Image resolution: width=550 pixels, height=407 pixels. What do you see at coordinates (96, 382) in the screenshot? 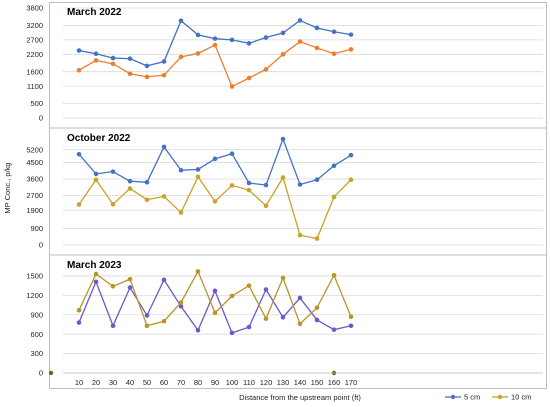
I see `x-tick-label: 20` at bounding box center [96, 382].